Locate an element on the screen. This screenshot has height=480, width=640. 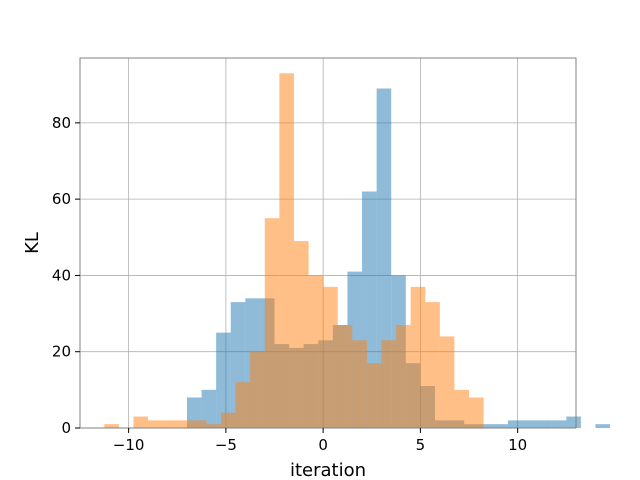
x-tick-label: −5 is located at coordinates (226, 445).